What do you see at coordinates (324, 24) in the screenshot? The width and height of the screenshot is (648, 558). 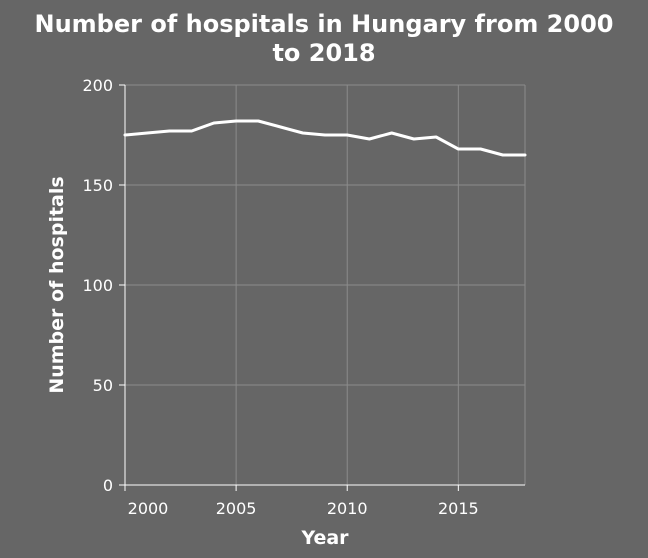 I see `chart-title-line-1: Number of hospitals in Hungary from 2000` at bounding box center [324, 24].